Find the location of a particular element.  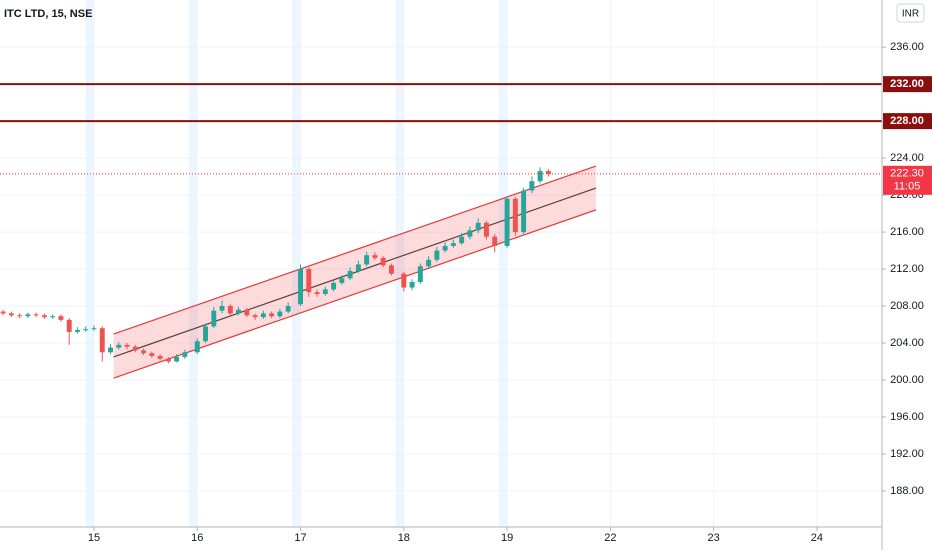

x-tick-label: 24 is located at coordinates (817, 538).